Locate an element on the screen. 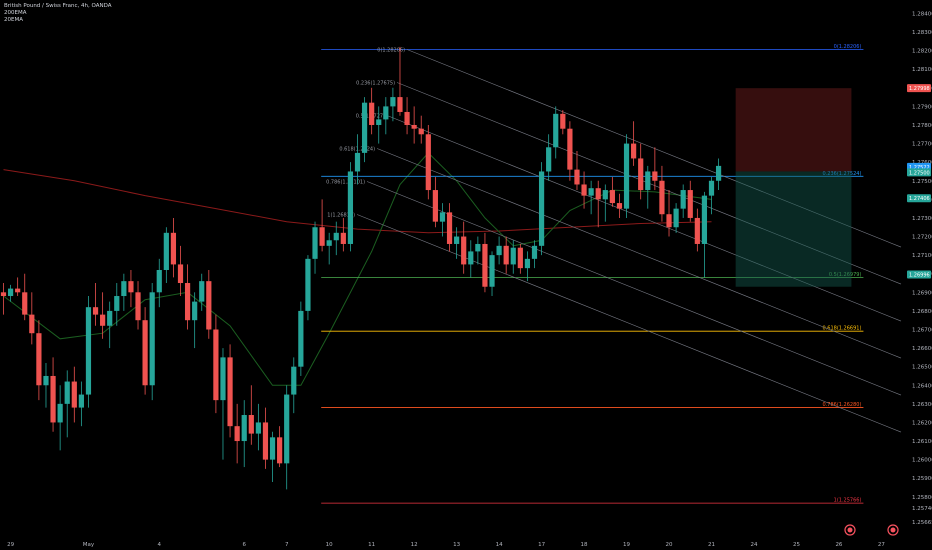  indicator-20ema: 20EMA is located at coordinates (13, 20).